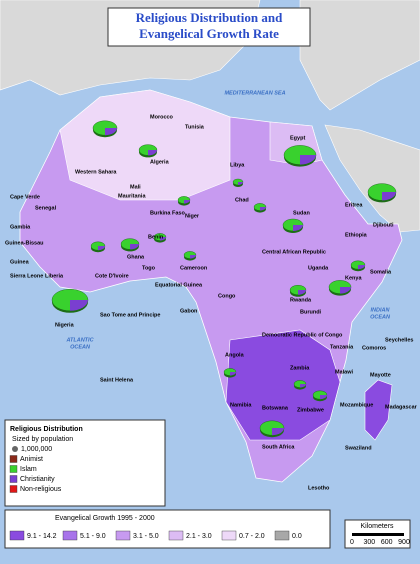 Image resolution: width=420 pixels, height=564 pixels. What do you see at coordinates (65, 325) in the screenshot?
I see `country-label: Nigeria` at bounding box center [65, 325].